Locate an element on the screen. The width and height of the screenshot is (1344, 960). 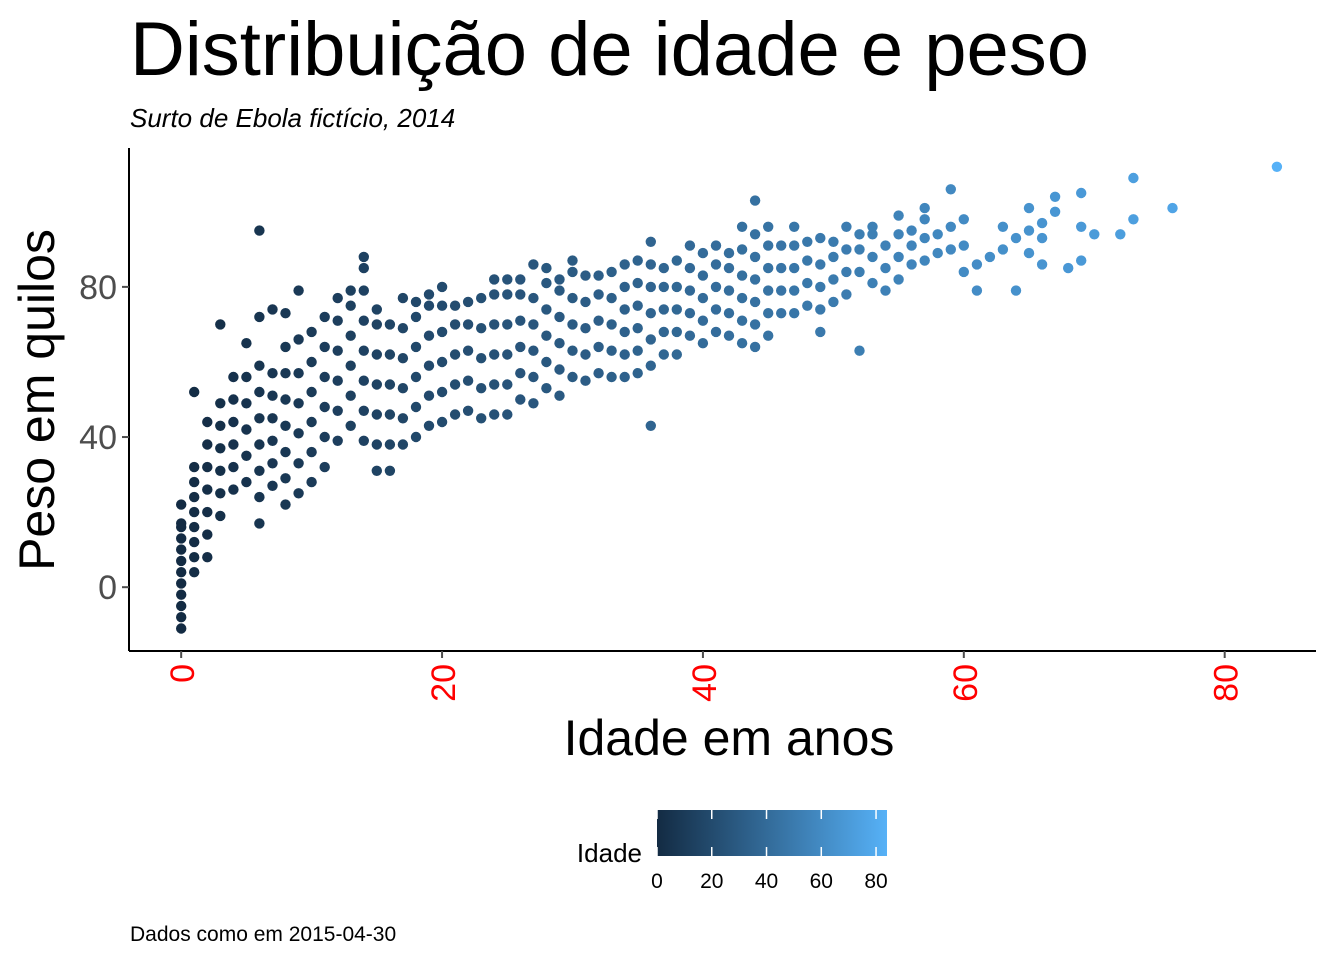
legend-tick-label: 20 is located at coordinates (711, 881).